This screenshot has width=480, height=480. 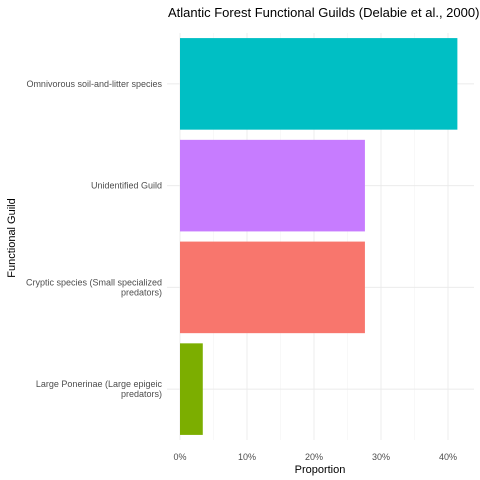 What do you see at coordinates (99, 389) in the screenshot?
I see `y-tick-label: Large Ponerinae (Large epigeic predators)` at bounding box center [99, 389].